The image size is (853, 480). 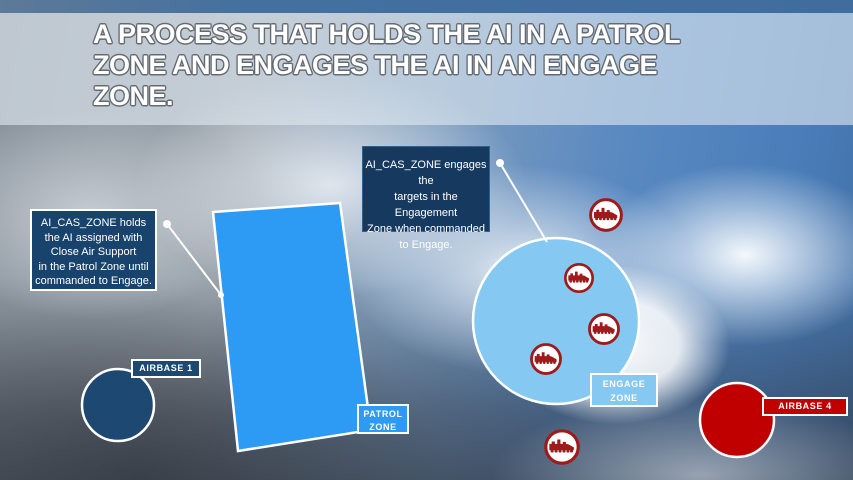 What do you see at coordinates (426, 173) in the screenshot?
I see `callout-text-line: AI_CAS_ZONE engages the` at bounding box center [426, 173].